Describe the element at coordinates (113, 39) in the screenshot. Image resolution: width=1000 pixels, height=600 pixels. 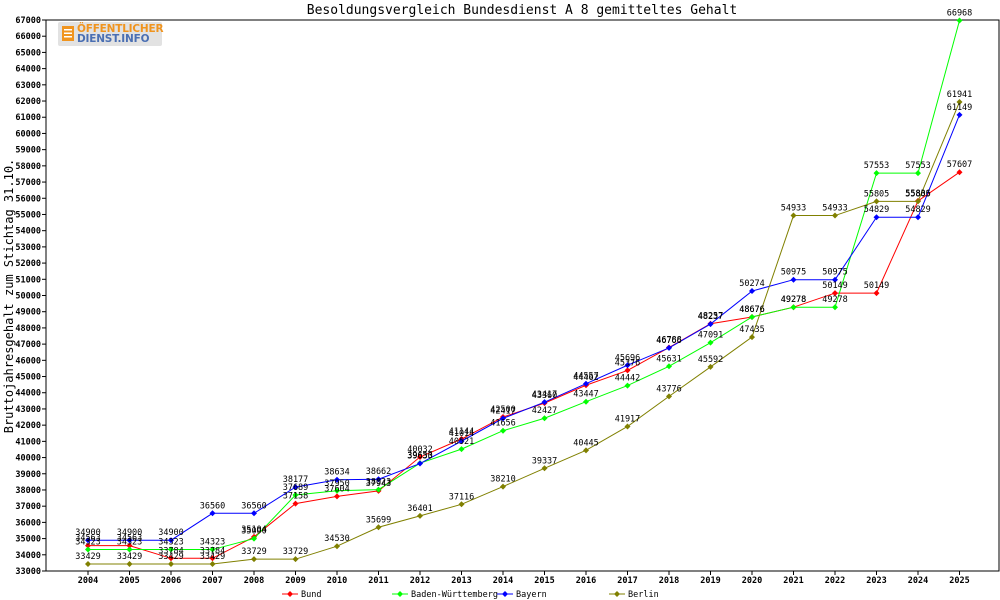
I see `logo-text-line2: DIENST.INFO` at that location.